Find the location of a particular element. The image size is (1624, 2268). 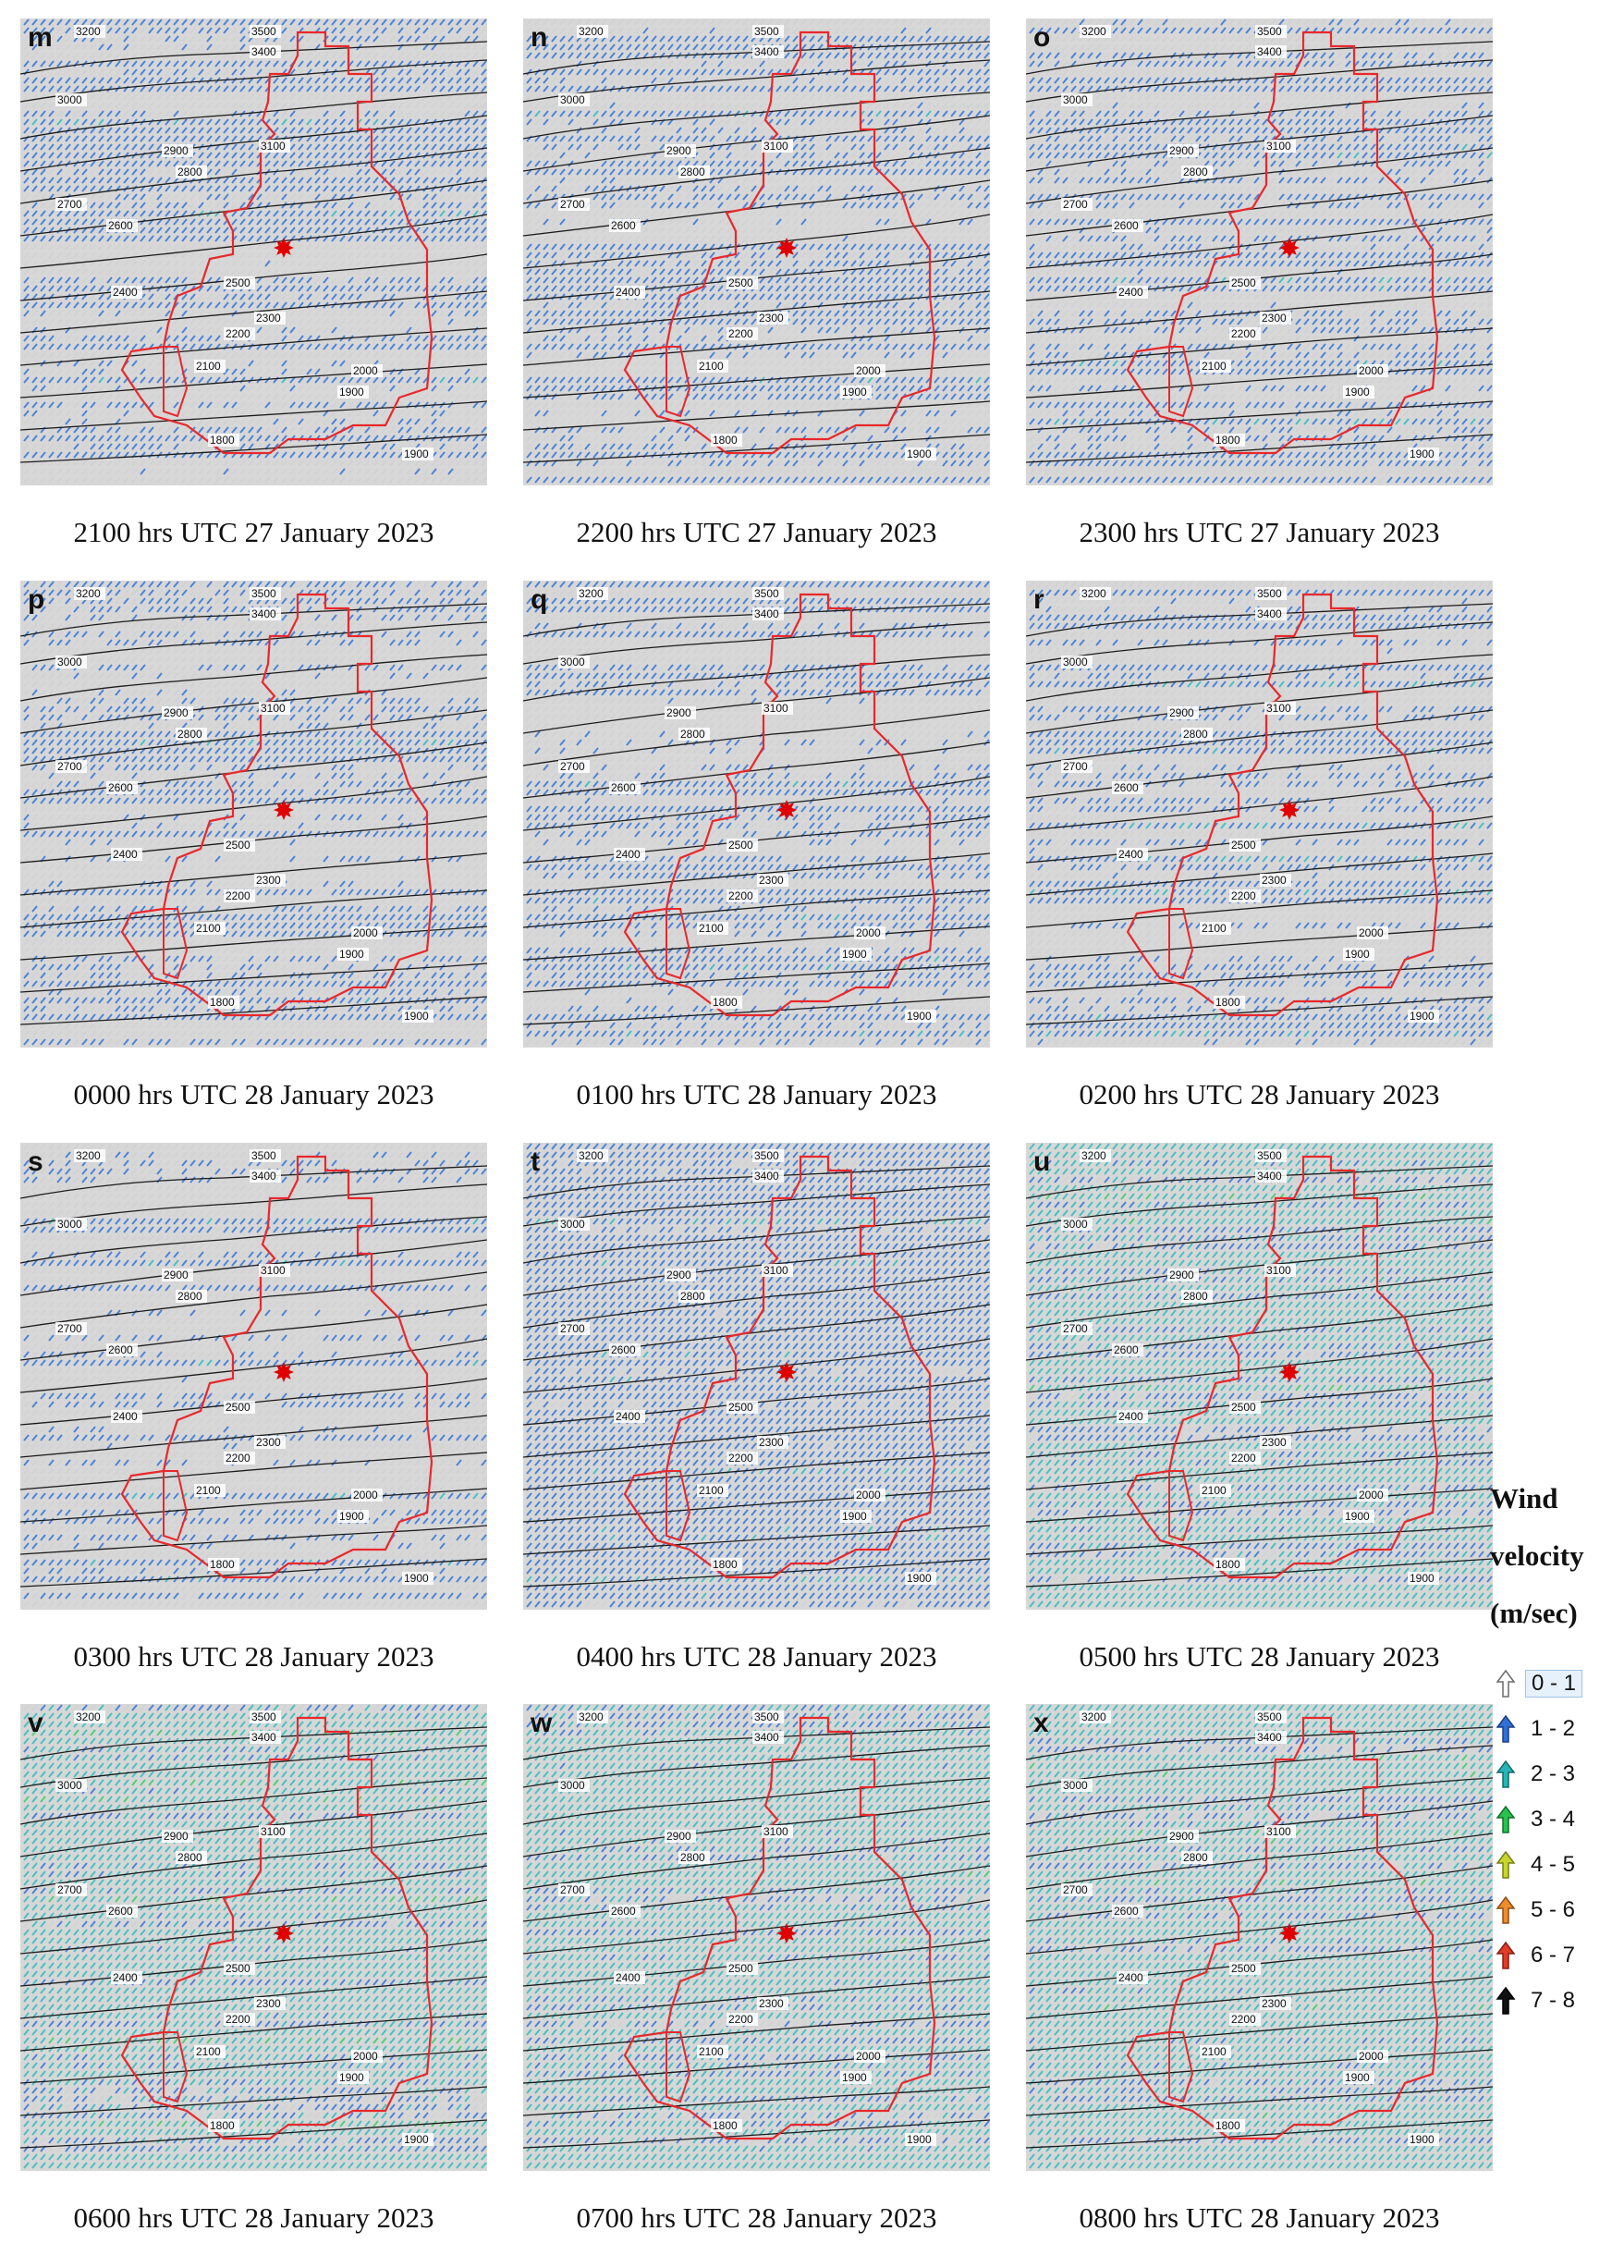

panel-caption: 0000 hrs UTC 28 January 2023 is located at coordinates (253, 1094).